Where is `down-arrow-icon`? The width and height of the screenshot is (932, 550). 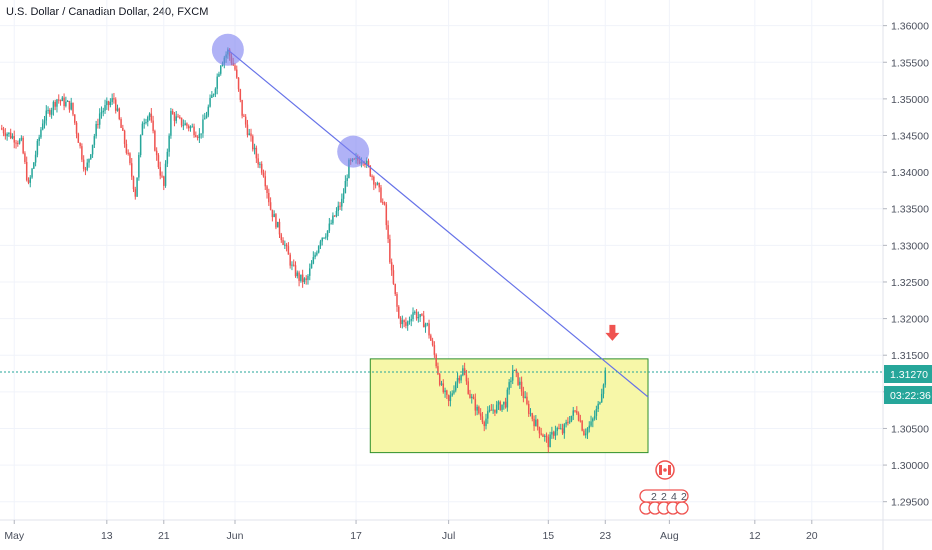
down-arrow-icon is located at coordinates (612, 332).